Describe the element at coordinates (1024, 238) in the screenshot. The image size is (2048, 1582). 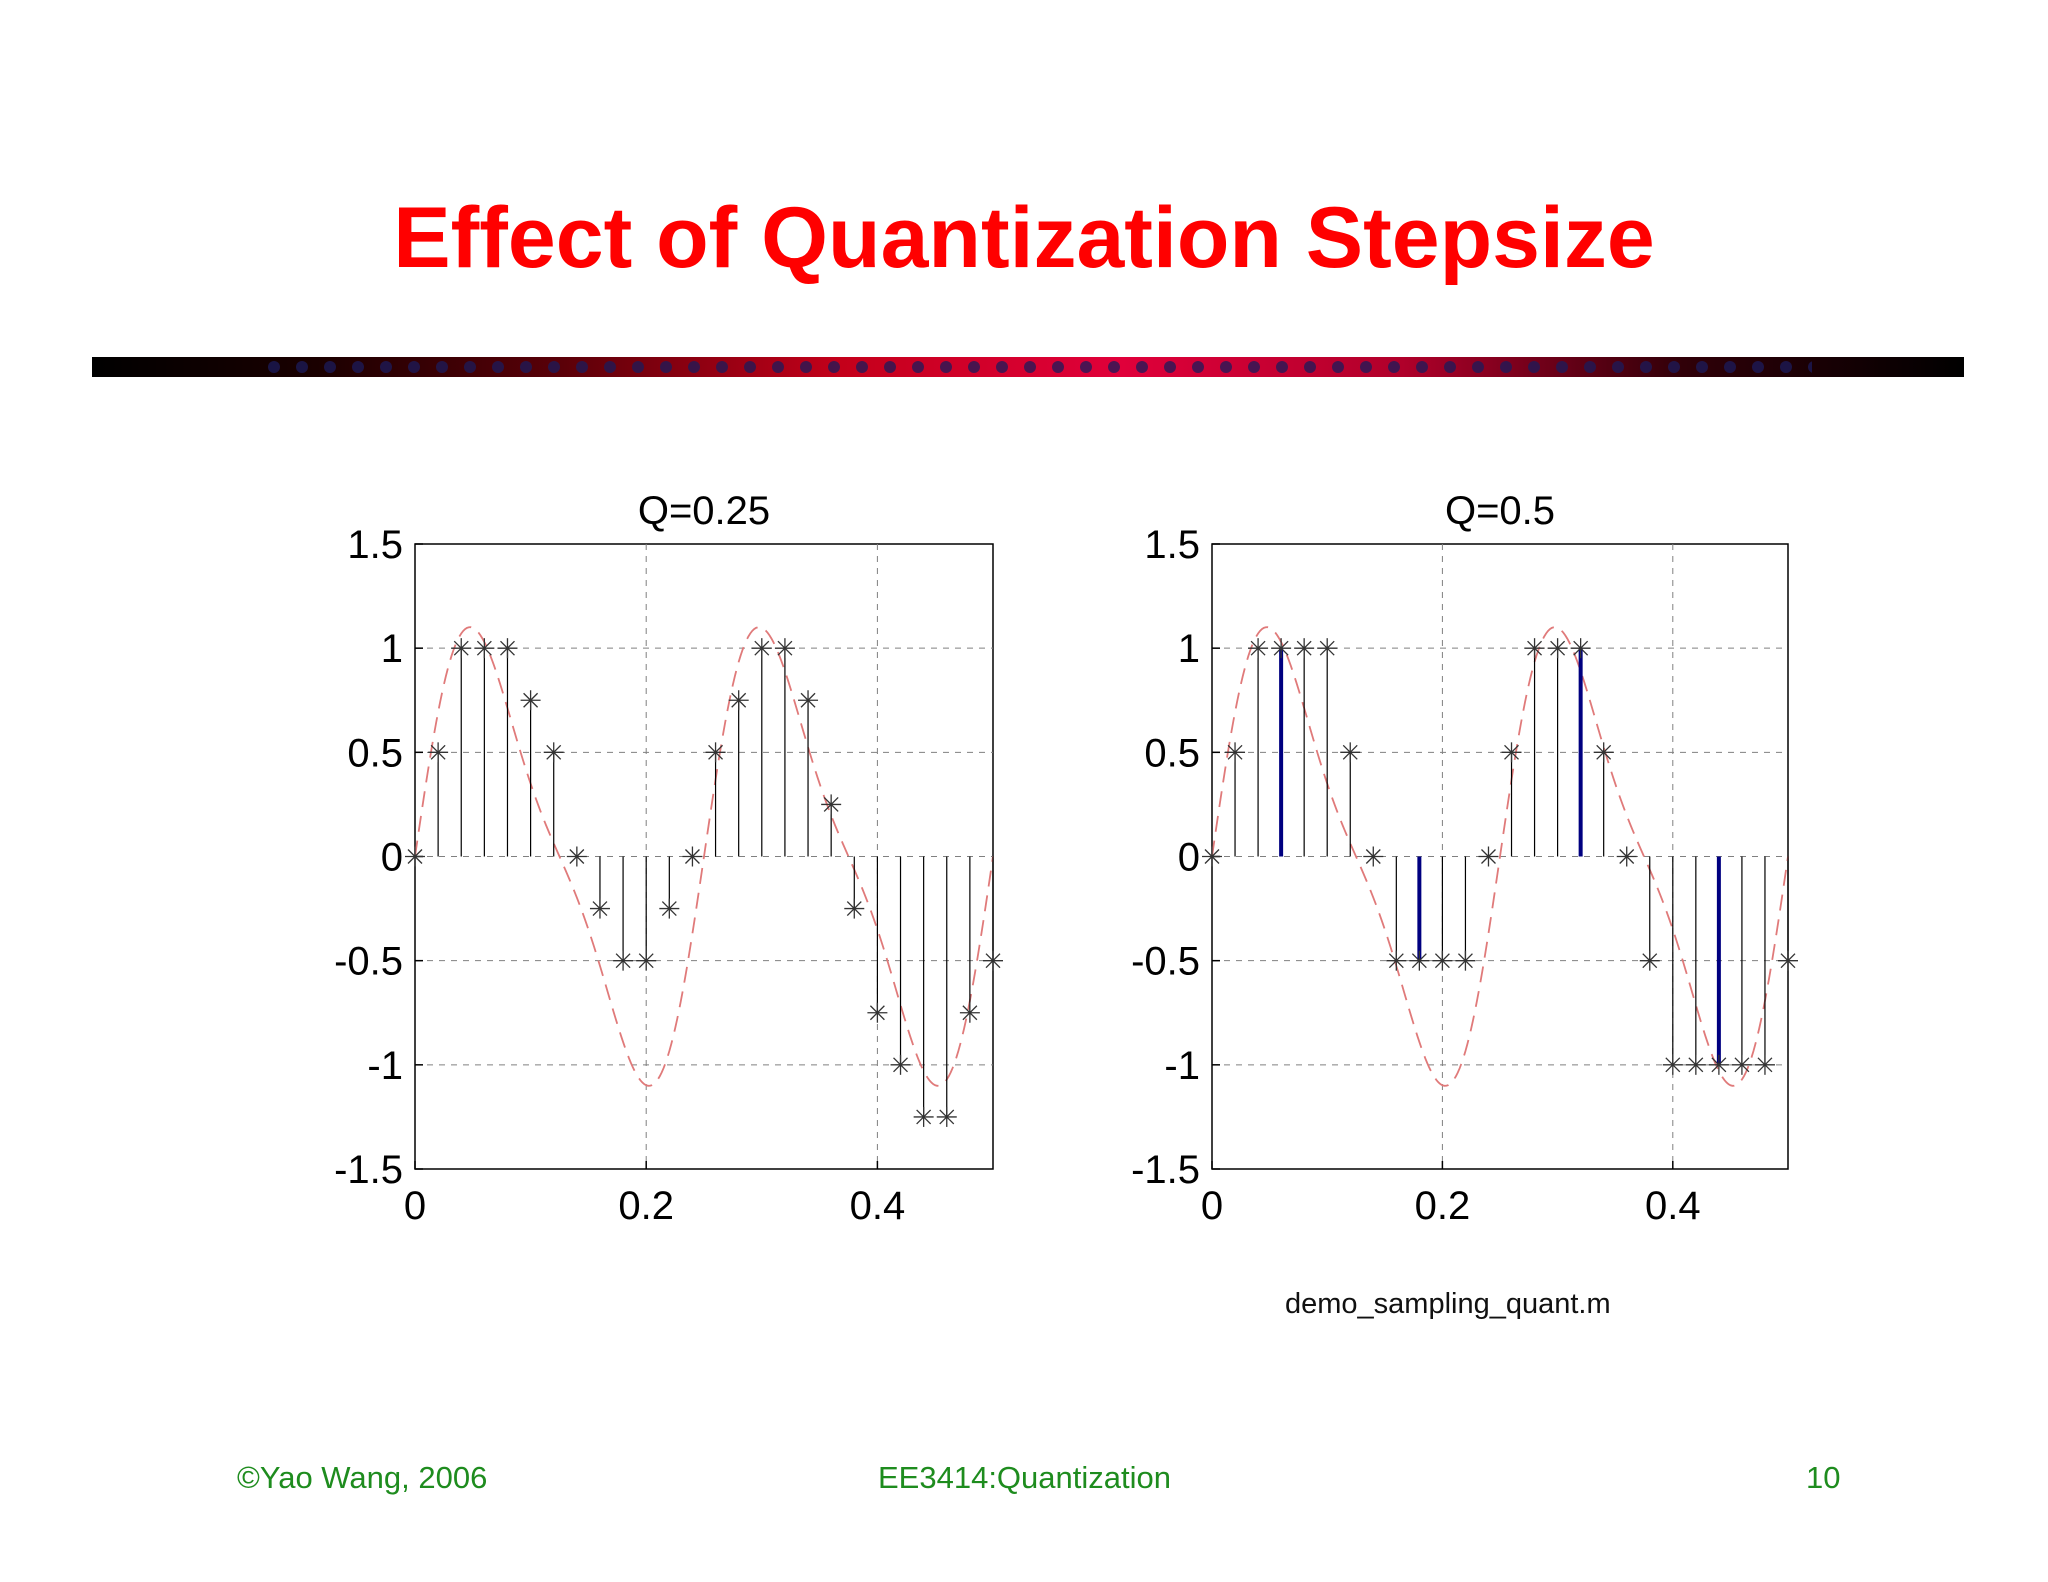
I see `slide-title: Effect of Quantization Stepsize` at that location.